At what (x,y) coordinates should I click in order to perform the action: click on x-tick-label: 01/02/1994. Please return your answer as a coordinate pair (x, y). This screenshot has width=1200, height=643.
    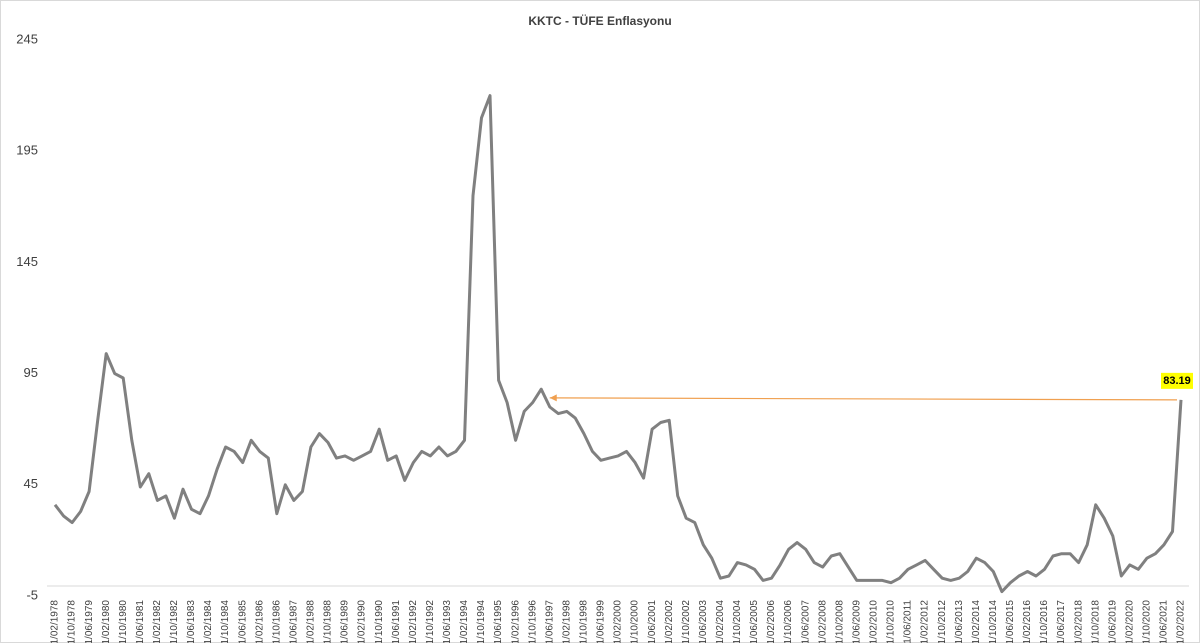
    Looking at the image, I should click on (464, 621).